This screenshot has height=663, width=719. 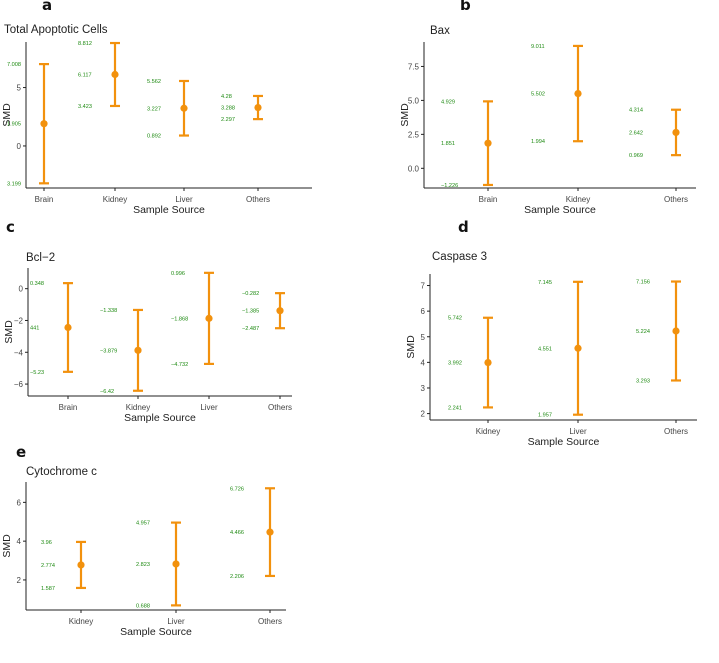 I want to click on panel-letter-d: d, so click(x=463, y=227).